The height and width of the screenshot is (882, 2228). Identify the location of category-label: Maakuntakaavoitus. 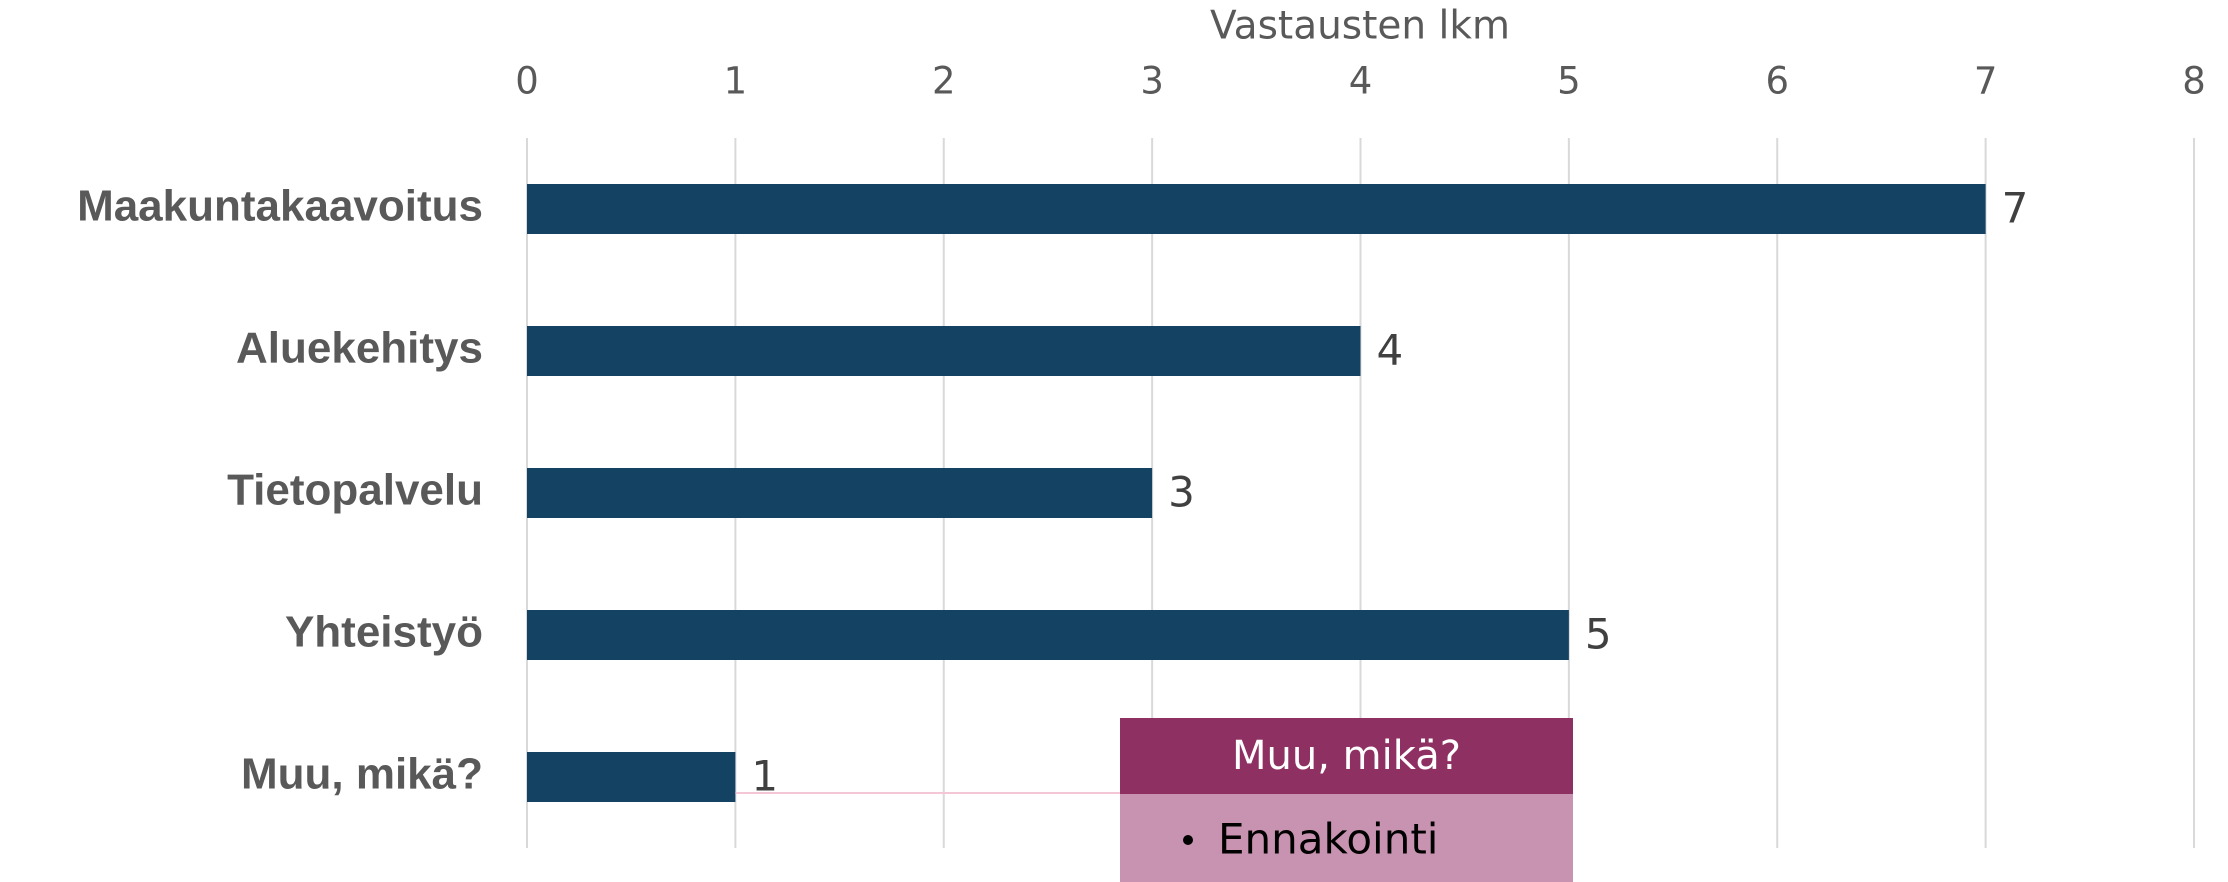
(280, 206).